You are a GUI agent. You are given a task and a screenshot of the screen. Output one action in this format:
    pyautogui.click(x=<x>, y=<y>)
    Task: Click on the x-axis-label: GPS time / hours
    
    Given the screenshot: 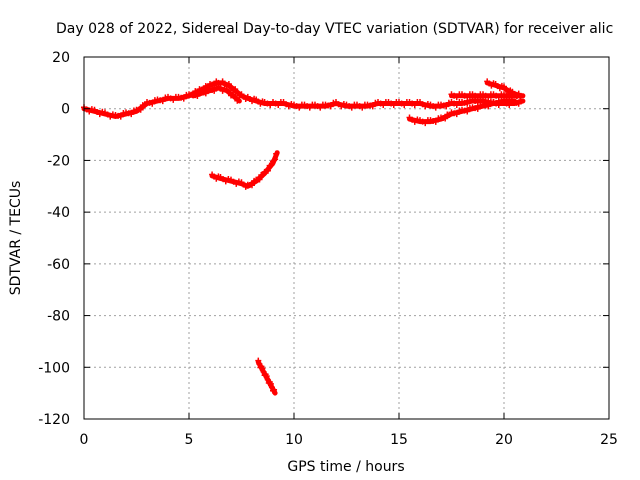 What is the action you would take?
    pyautogui.click(x=345, y=467)
    